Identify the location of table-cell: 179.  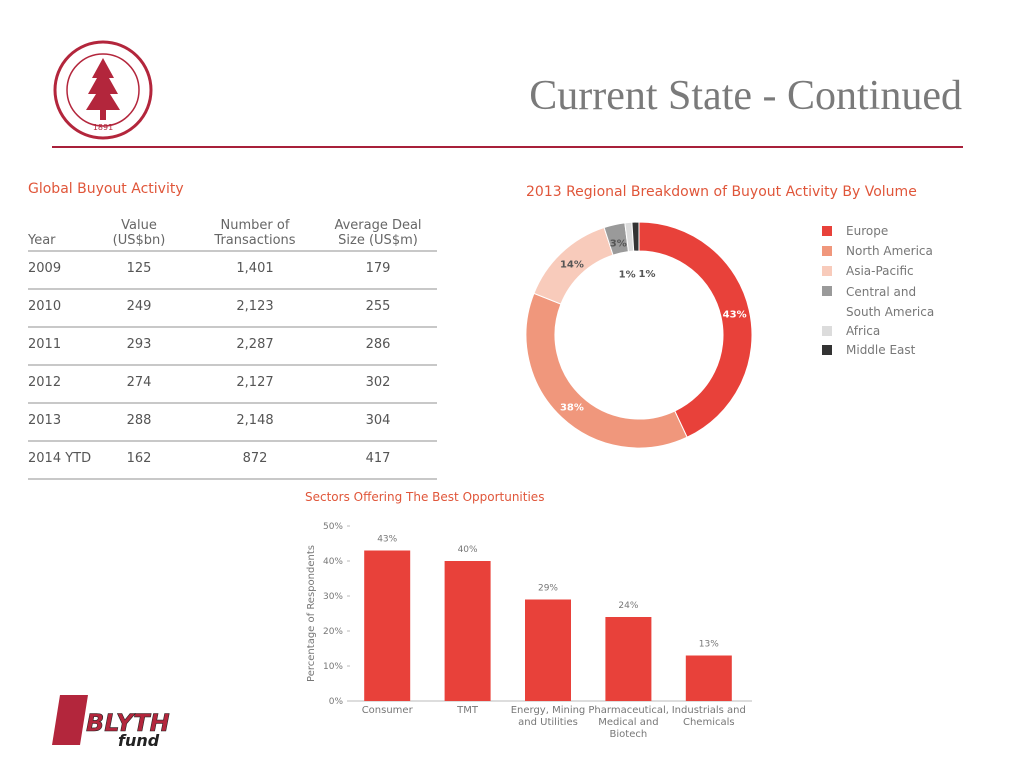
(378, 268).